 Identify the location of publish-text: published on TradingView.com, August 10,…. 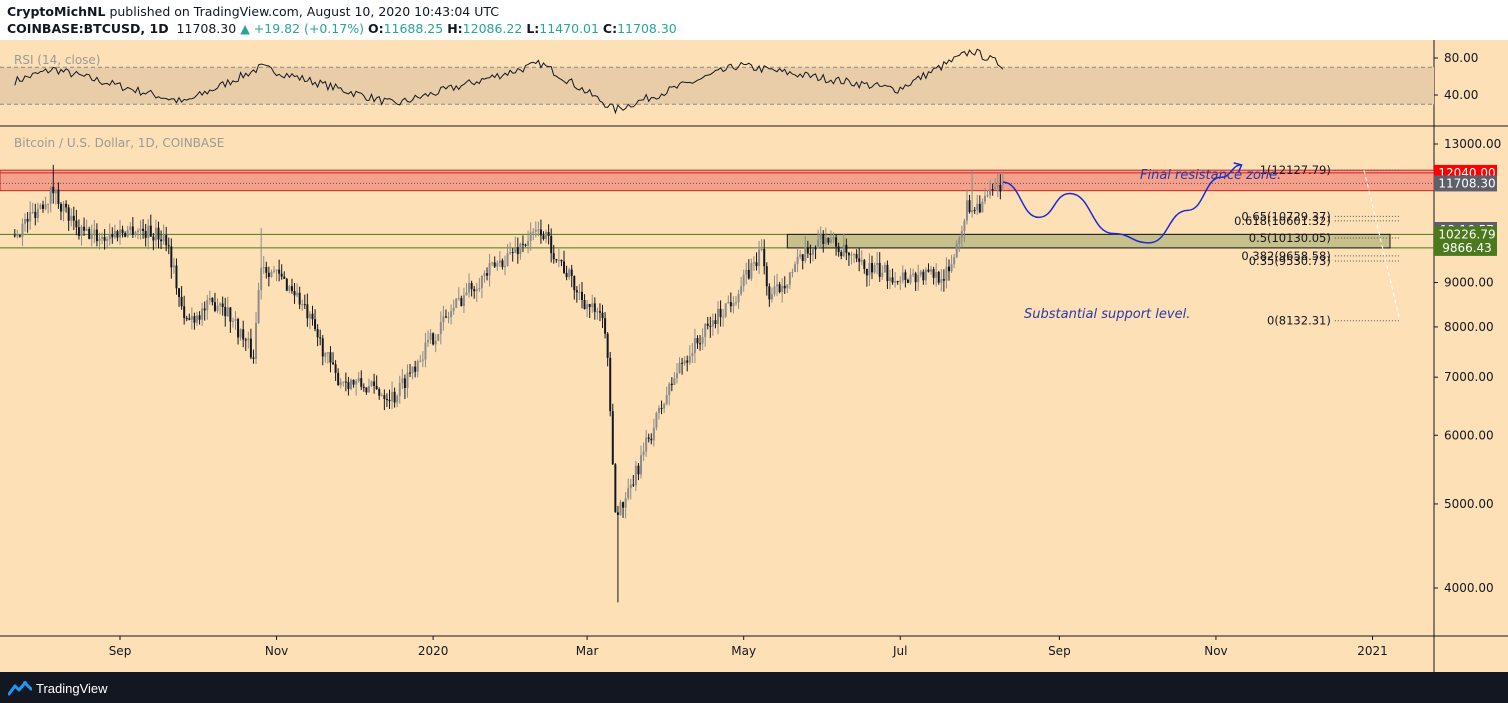
(304, 11).